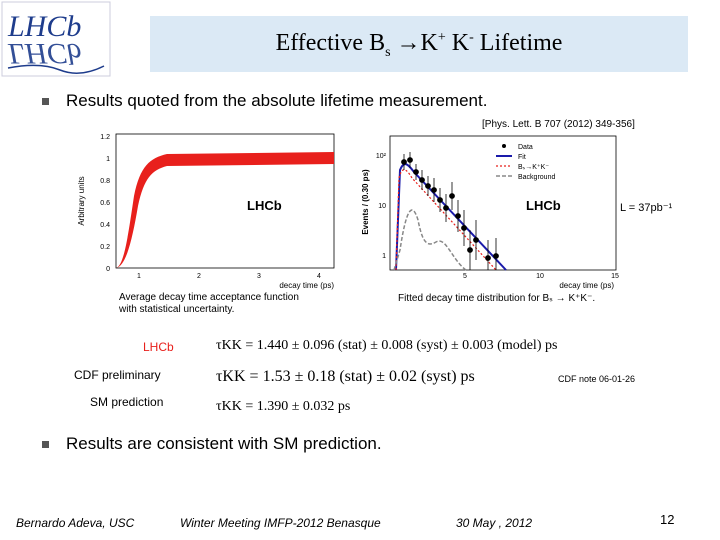 The height and width of the screenshot is (540, 720). What do you see at coordinates (615, 276) in the screenshot?
I see `fit-xtick: 15` at bounding box center [615, 276].